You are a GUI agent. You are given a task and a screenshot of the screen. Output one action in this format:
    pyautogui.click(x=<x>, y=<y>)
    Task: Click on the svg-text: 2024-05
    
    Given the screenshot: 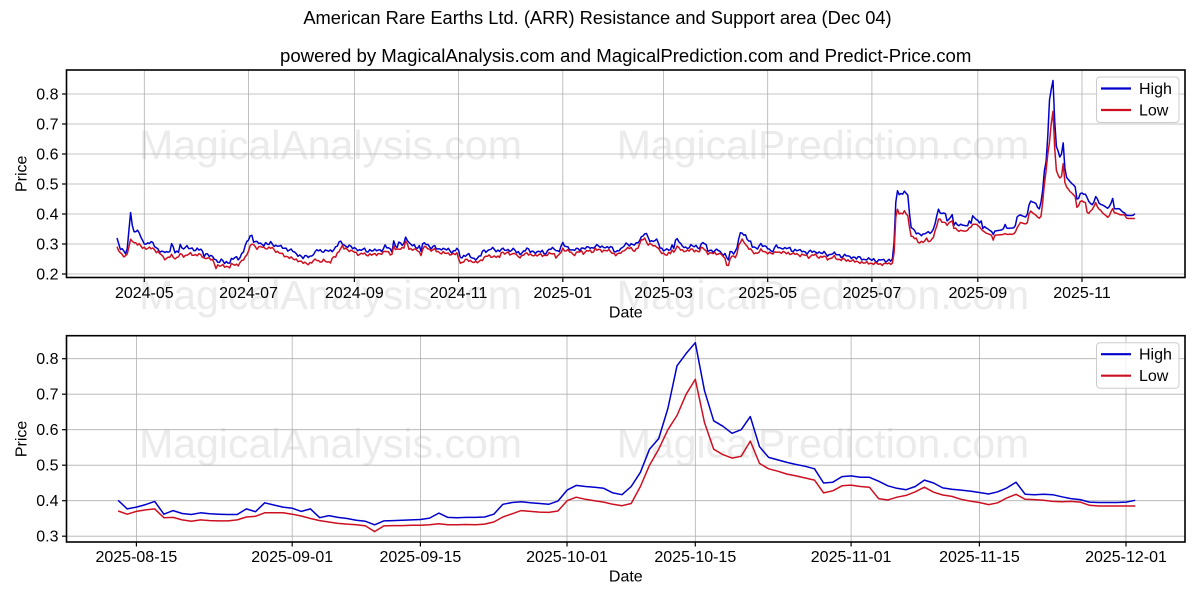 What is the action you would take?
    pyautogui.click(x=144, y=293)
    